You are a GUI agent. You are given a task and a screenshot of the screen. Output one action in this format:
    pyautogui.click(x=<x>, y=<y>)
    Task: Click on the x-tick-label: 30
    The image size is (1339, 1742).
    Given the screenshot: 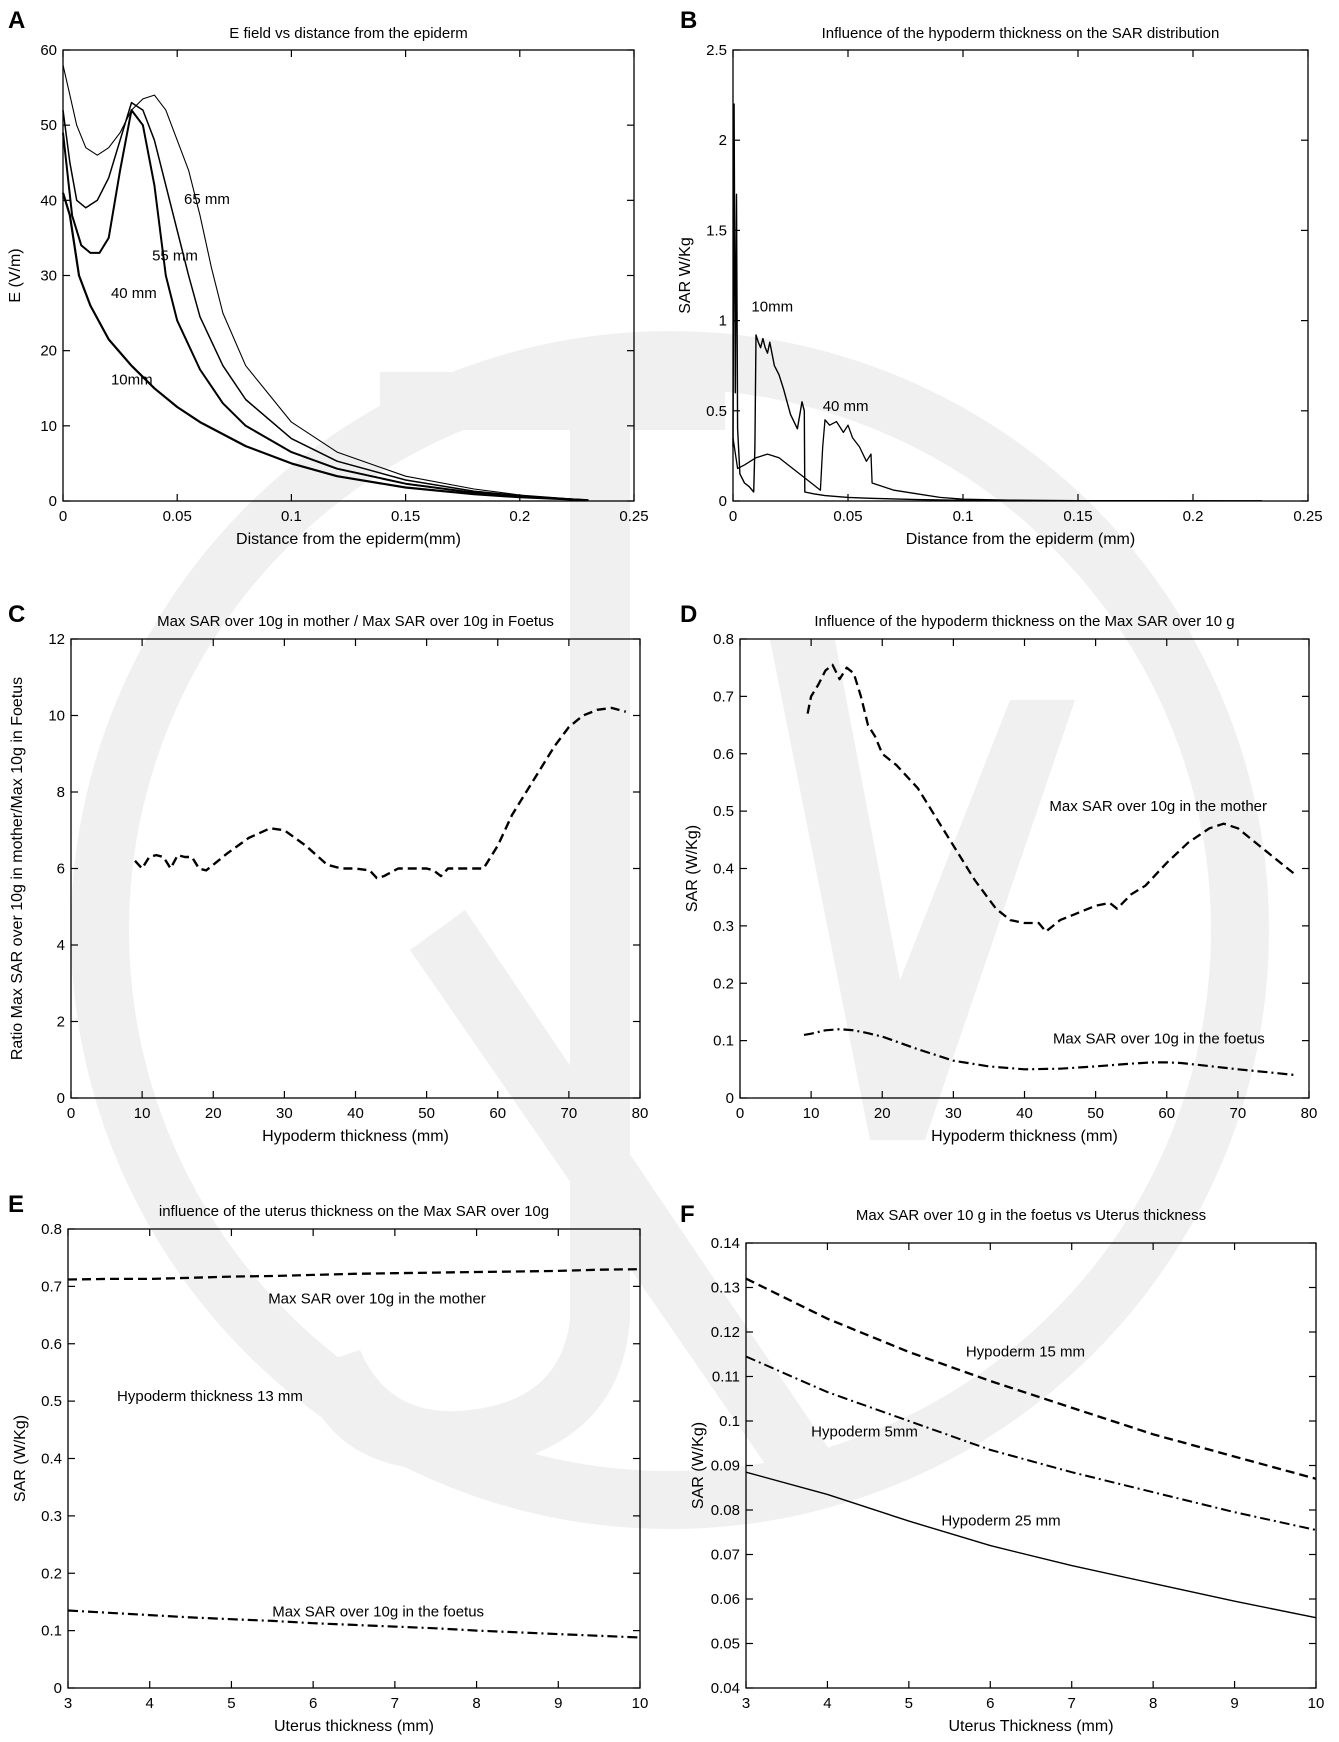 What is the action you would take?
    pyautogui.click(x=953, y=1113)
    